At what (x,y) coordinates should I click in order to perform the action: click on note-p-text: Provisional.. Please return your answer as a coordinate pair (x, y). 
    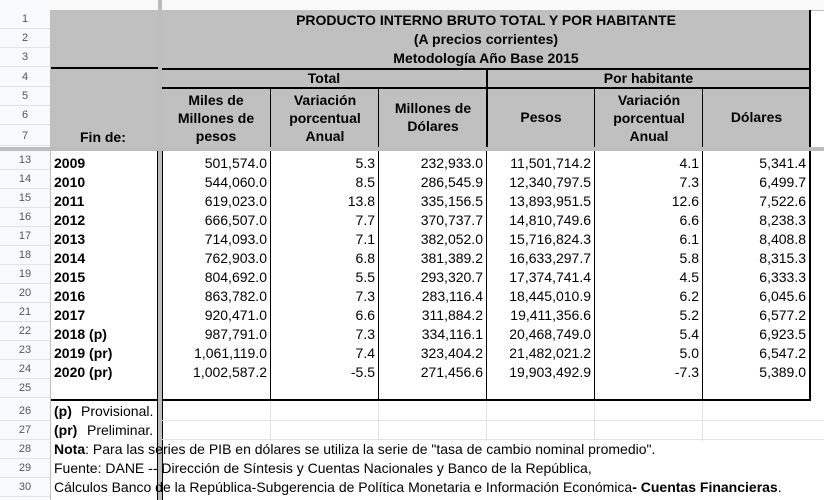
    Looking at the image, I should click on (117, 411).